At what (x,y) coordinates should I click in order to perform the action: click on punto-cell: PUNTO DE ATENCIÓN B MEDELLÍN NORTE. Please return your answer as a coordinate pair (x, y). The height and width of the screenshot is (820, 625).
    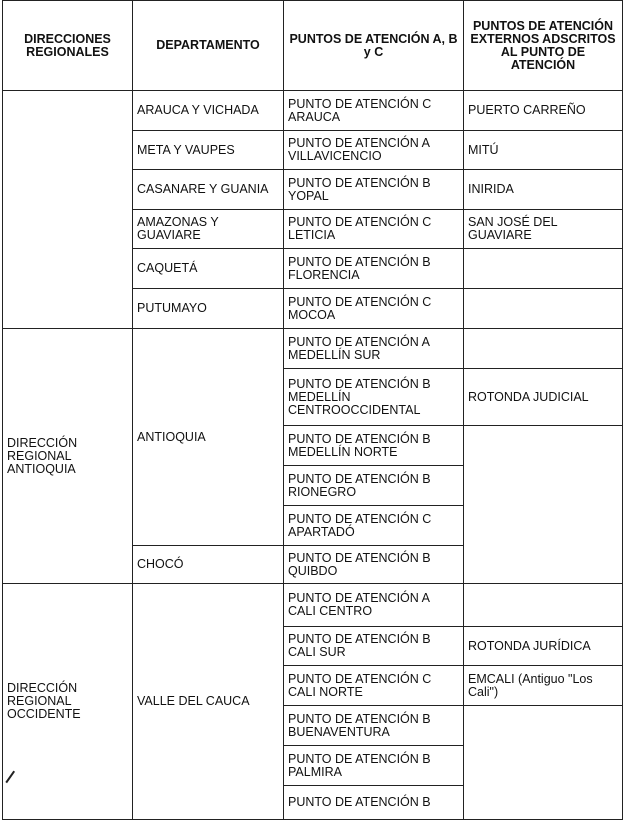
    Looking at the image, I should click on (373, 445).